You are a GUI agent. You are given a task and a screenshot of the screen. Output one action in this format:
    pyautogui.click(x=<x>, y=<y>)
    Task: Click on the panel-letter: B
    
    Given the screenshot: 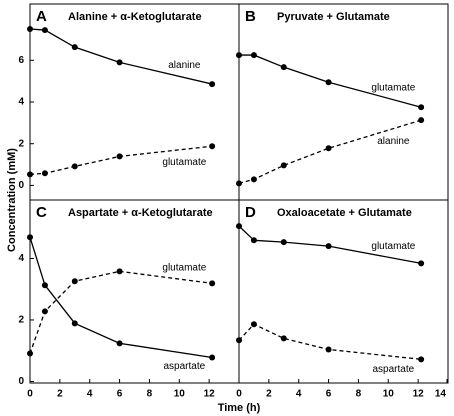 What is the action you would take?
    pyautogui.click(x=250, y=16)
    